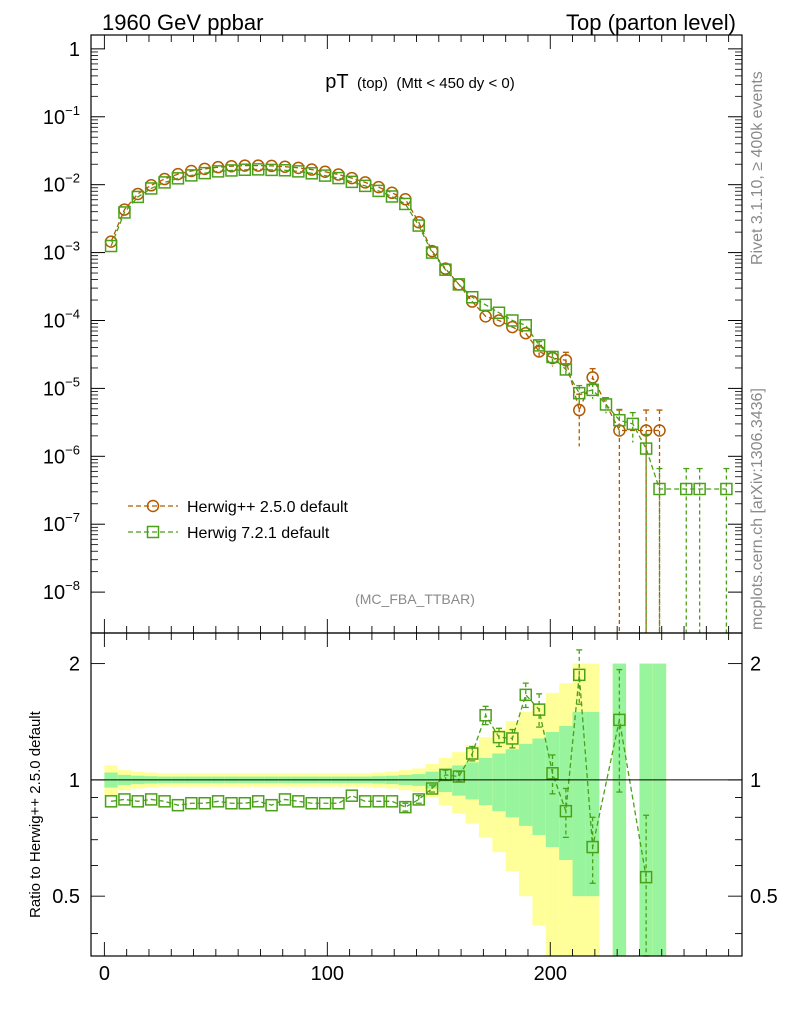 The height and width of the screenshot is (1024, 786). What do you see at coordinates (757, 509) in the screenshot?
I see `mcplots-side-label: mcplots.cern.ch [arXiv:1306.3436]` at bounding box center [757, 509].